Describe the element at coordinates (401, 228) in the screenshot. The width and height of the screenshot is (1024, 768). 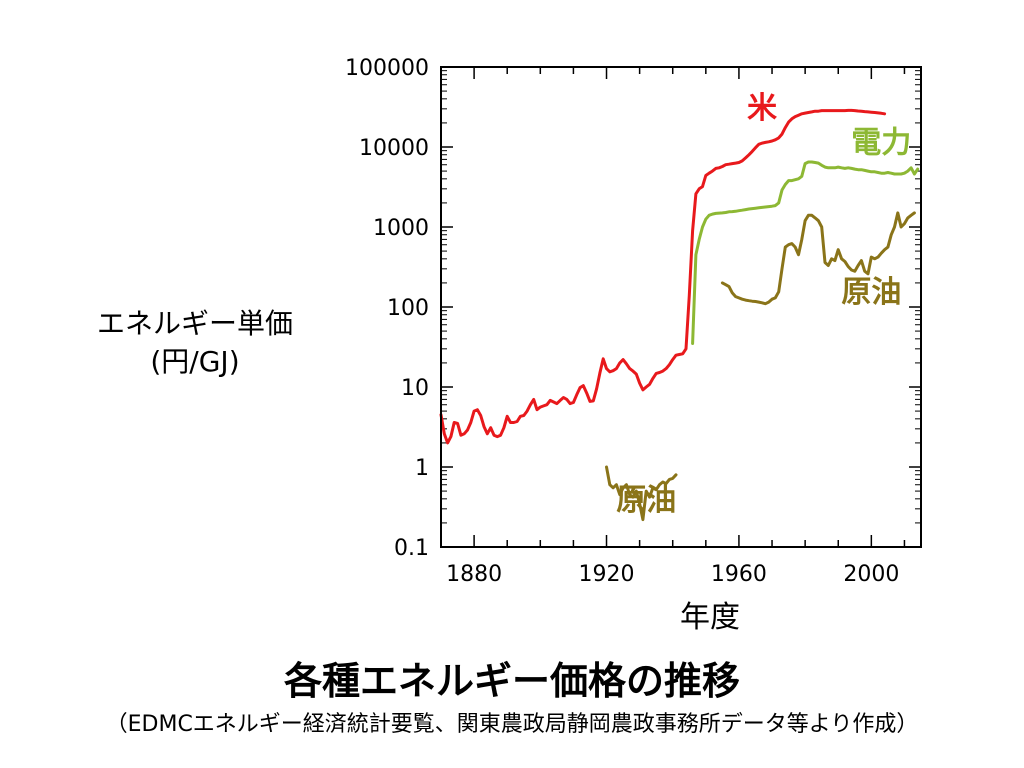
I see `y-tick-label: 1000` at that location.